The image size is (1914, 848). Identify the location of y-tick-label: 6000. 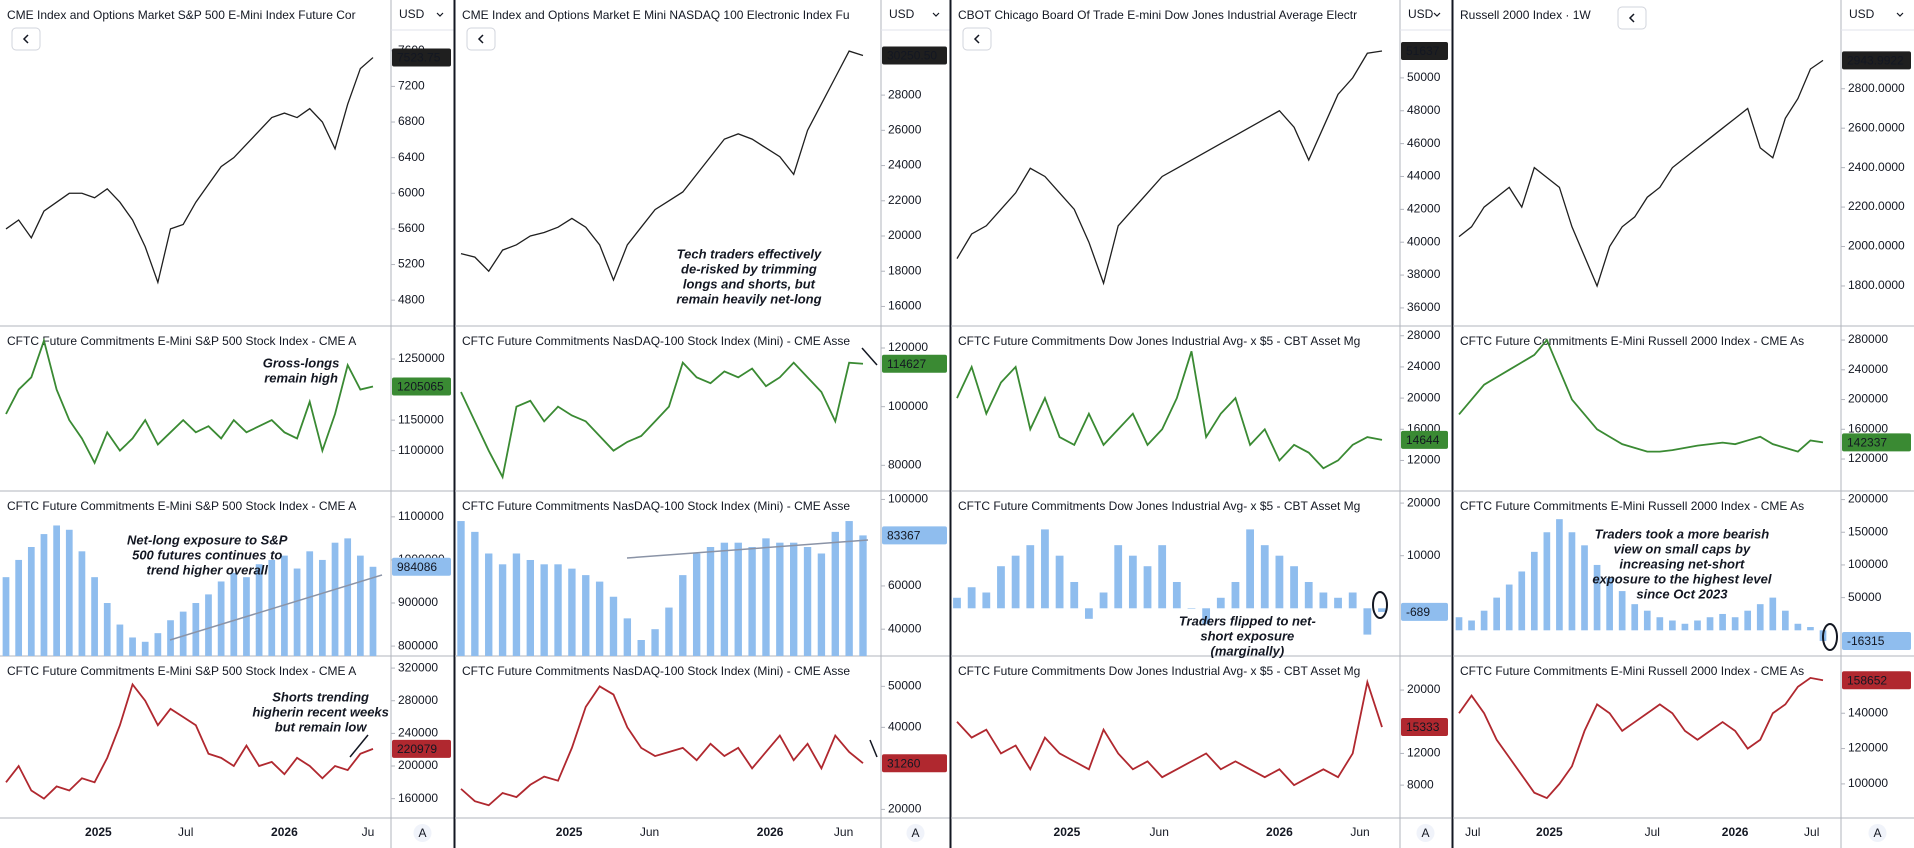
(411, 192).